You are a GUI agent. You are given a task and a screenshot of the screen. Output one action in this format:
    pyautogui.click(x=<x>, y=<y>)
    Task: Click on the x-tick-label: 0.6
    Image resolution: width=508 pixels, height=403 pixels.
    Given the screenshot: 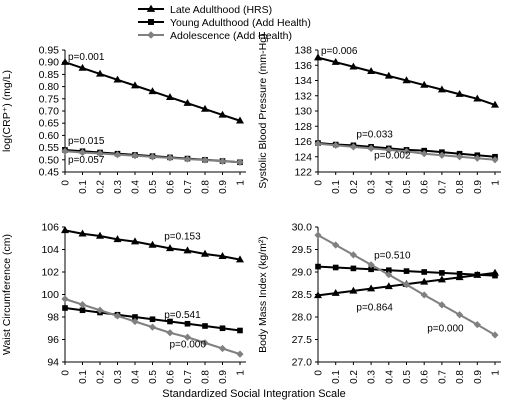 What is the action you would take?
    pyautogui.click(x=425, y=187)
    